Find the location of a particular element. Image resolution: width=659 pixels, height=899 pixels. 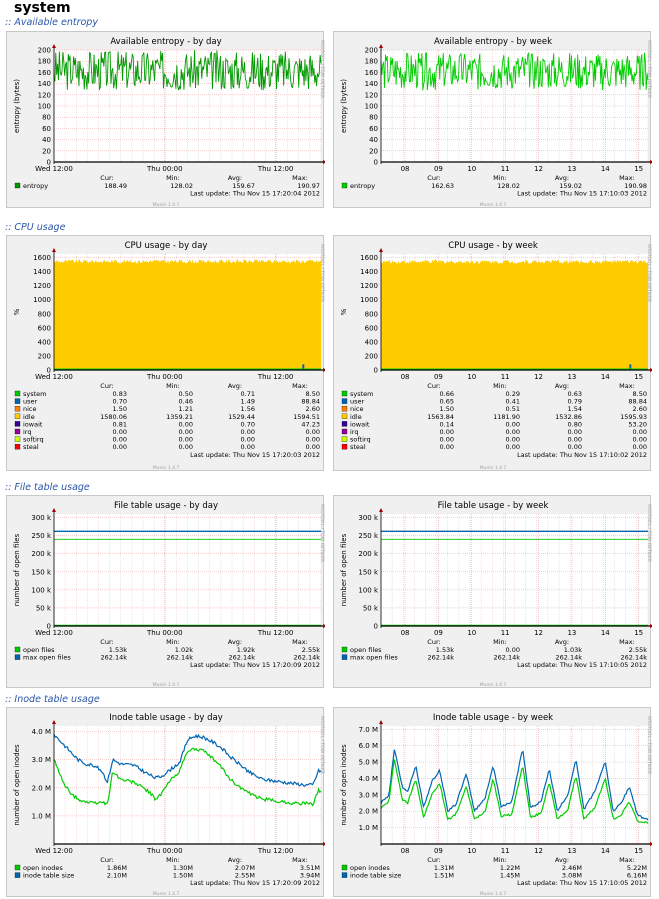

y-tick-label: 2.0 M is located at coordinates (41, 788).